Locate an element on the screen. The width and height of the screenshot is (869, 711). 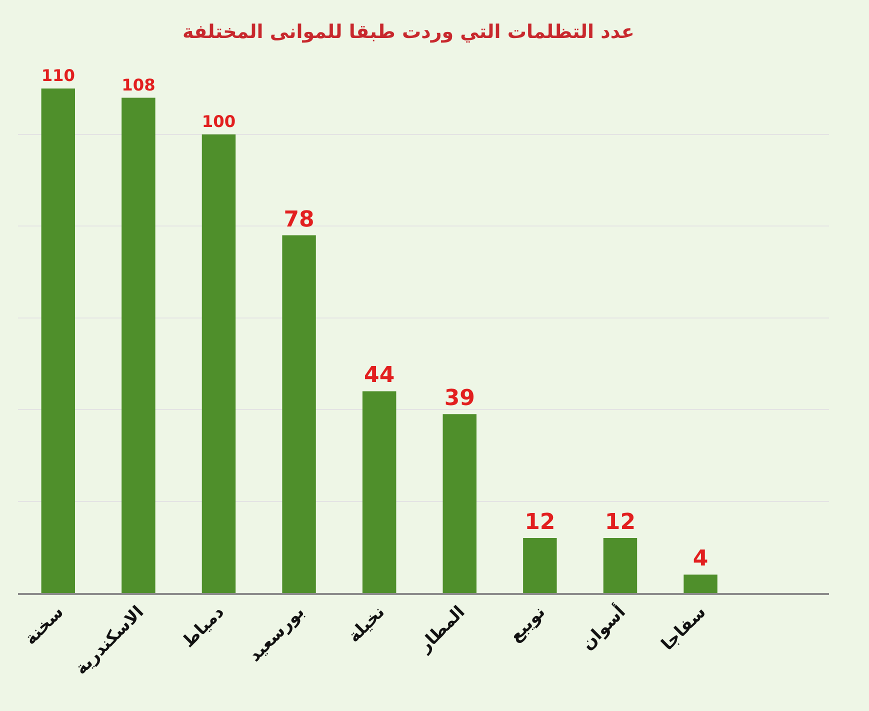
x-tick-label: سخنة is located at coordinates (44, 626).